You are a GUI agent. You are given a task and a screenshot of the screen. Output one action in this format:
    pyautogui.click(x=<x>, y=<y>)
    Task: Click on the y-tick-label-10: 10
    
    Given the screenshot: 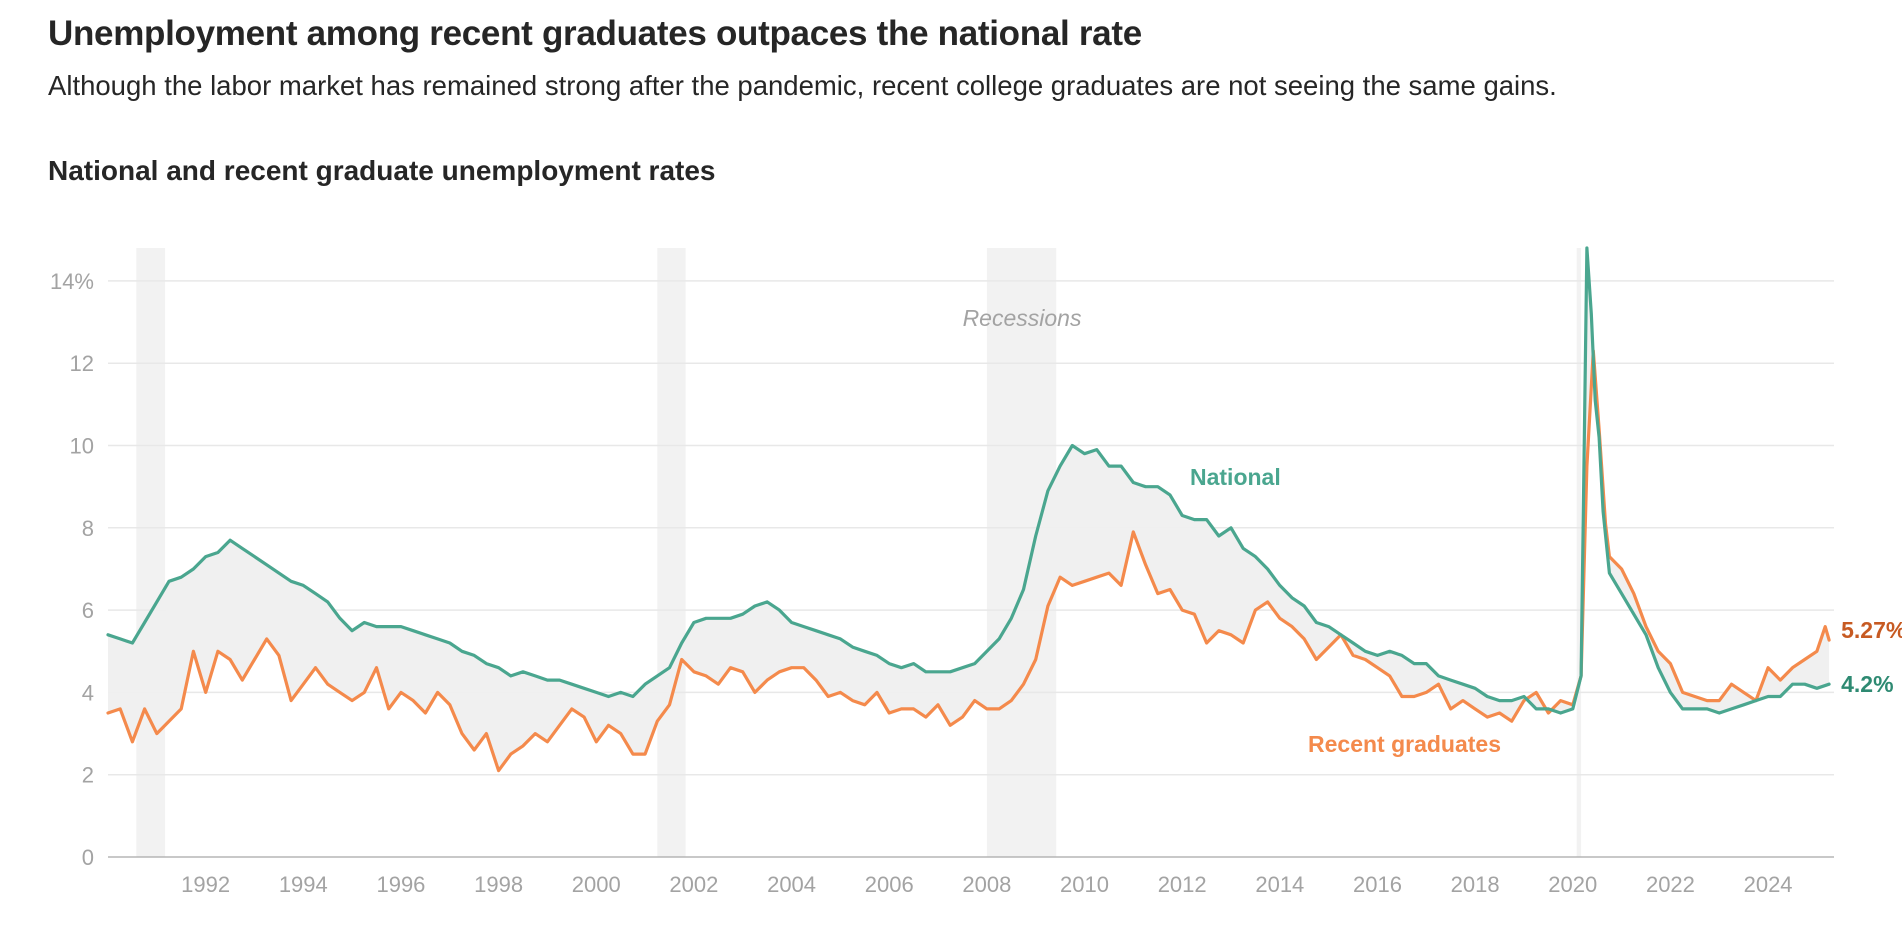 What is the action you would take?
    pyautogui.click(x=82, y=446)
    